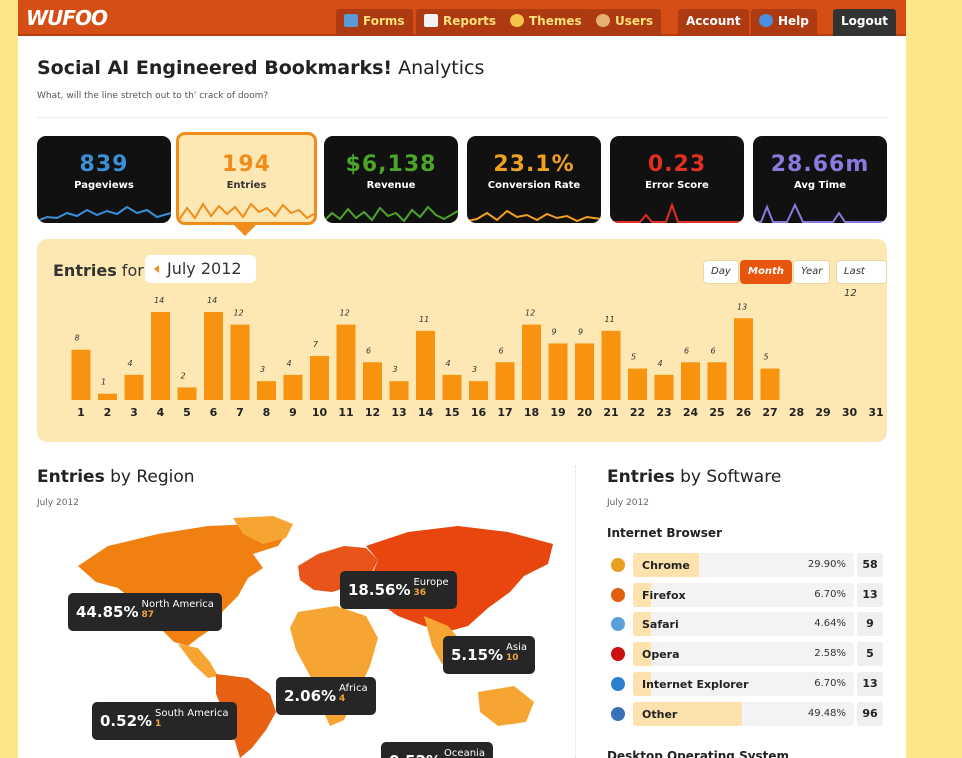 The height and width of the screenshot is (758, 962). What do you see at coordinates (812, 272) in the screenshot?
I see `range-year-button: Year` at bounding box center [812, 272].